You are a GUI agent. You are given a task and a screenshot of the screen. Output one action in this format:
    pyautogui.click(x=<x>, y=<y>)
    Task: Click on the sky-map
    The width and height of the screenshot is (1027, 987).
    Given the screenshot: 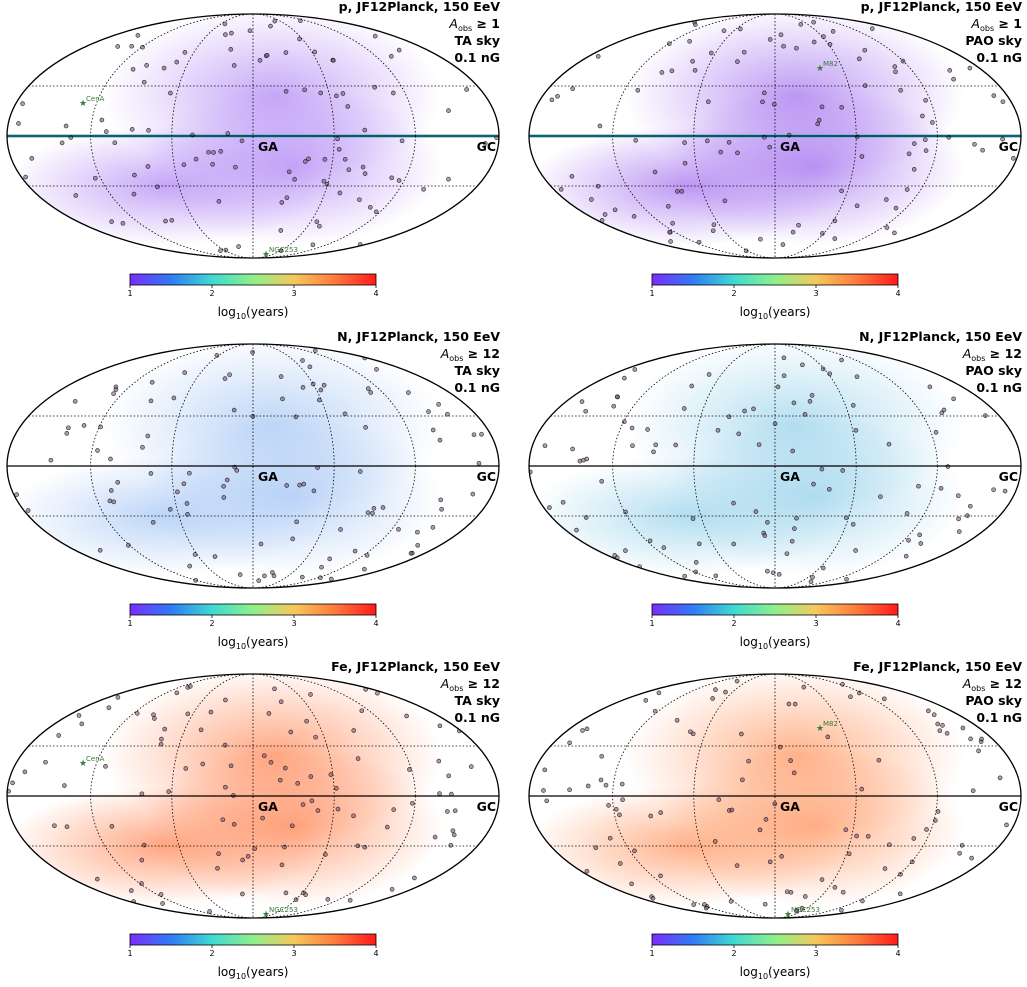 What is the action you would take?
    pyautogui.click(x=775, y=466)
    